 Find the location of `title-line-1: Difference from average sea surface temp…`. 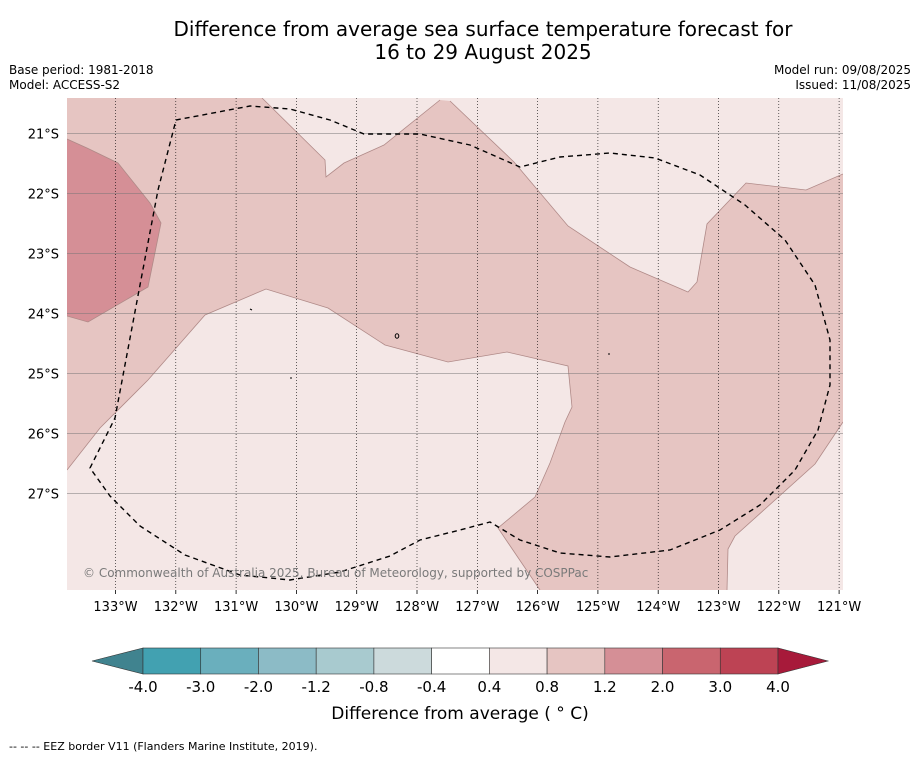

title-line-1: Difference from average sea surface temp… is located at coordinates (483, 29).